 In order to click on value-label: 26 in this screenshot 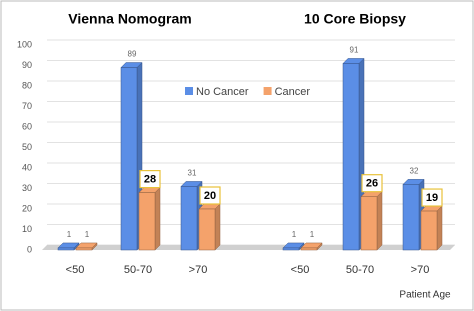, I will do `click(372, 184)`.